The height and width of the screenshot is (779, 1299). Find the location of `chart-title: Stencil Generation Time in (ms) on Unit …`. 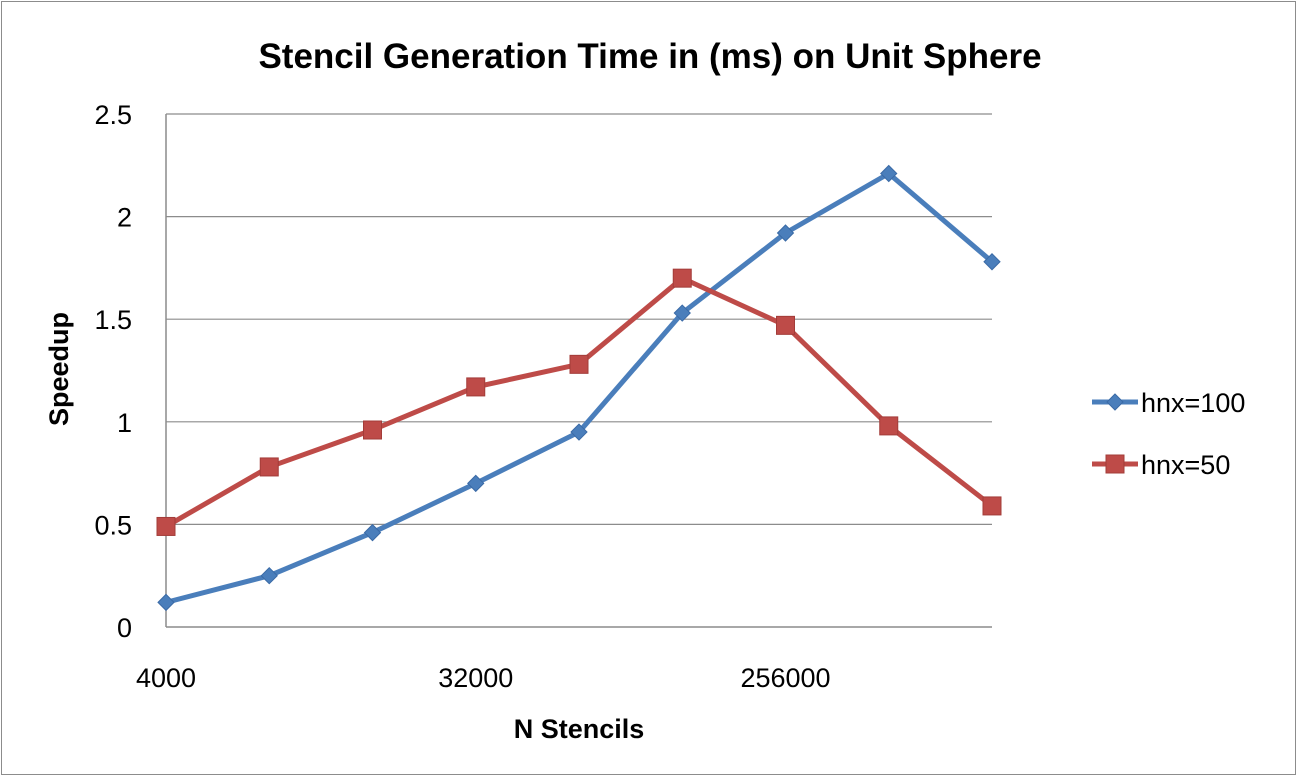

chart-title: Stencil Generation Time in (ms) on Unit … is located at coordinates (649, 56).